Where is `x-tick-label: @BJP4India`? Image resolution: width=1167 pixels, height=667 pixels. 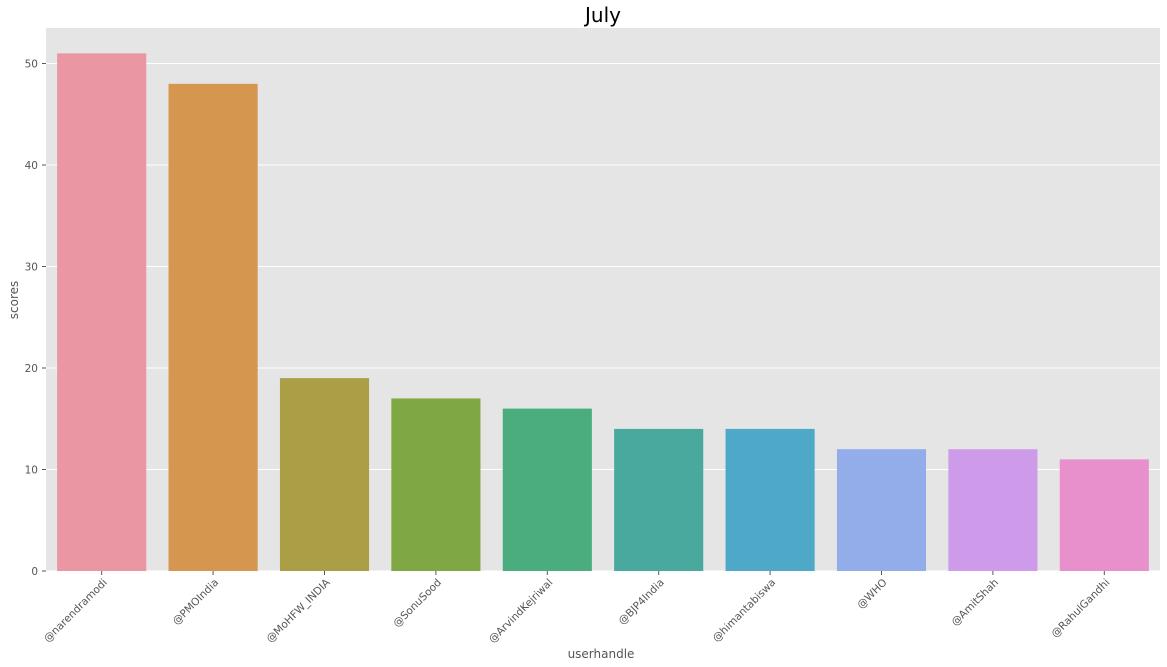 x-tick-label: @BJP4India is located at coordinates (641, 602).